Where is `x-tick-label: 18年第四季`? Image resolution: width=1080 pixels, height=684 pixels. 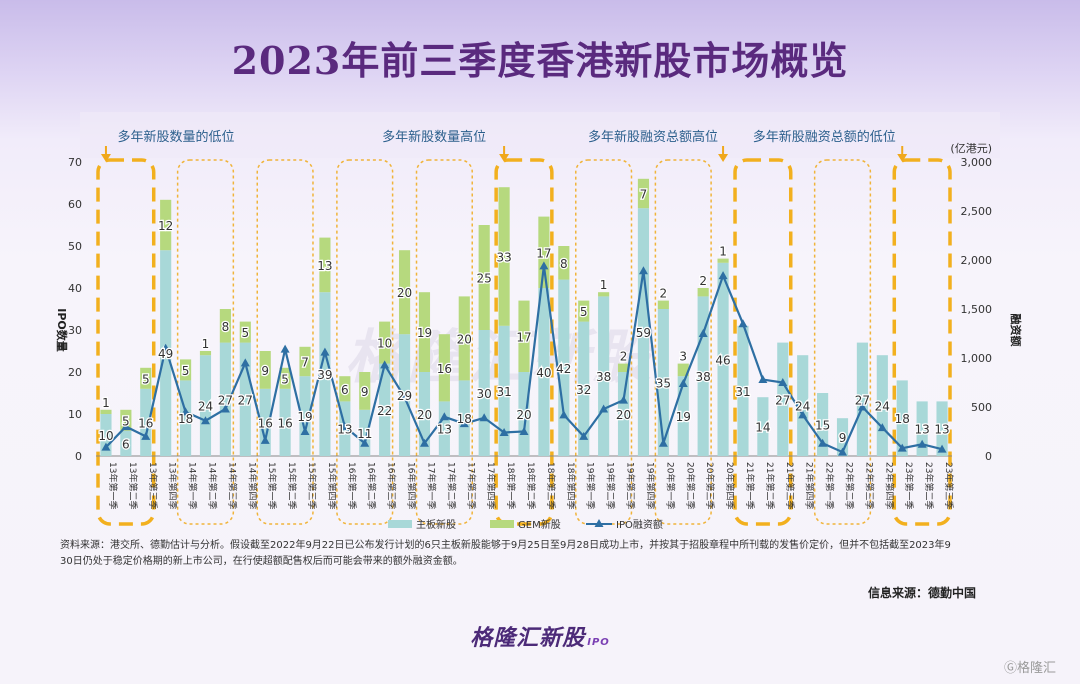 x-tick-label: 18年第四季 is located at coordinates (571, 485).